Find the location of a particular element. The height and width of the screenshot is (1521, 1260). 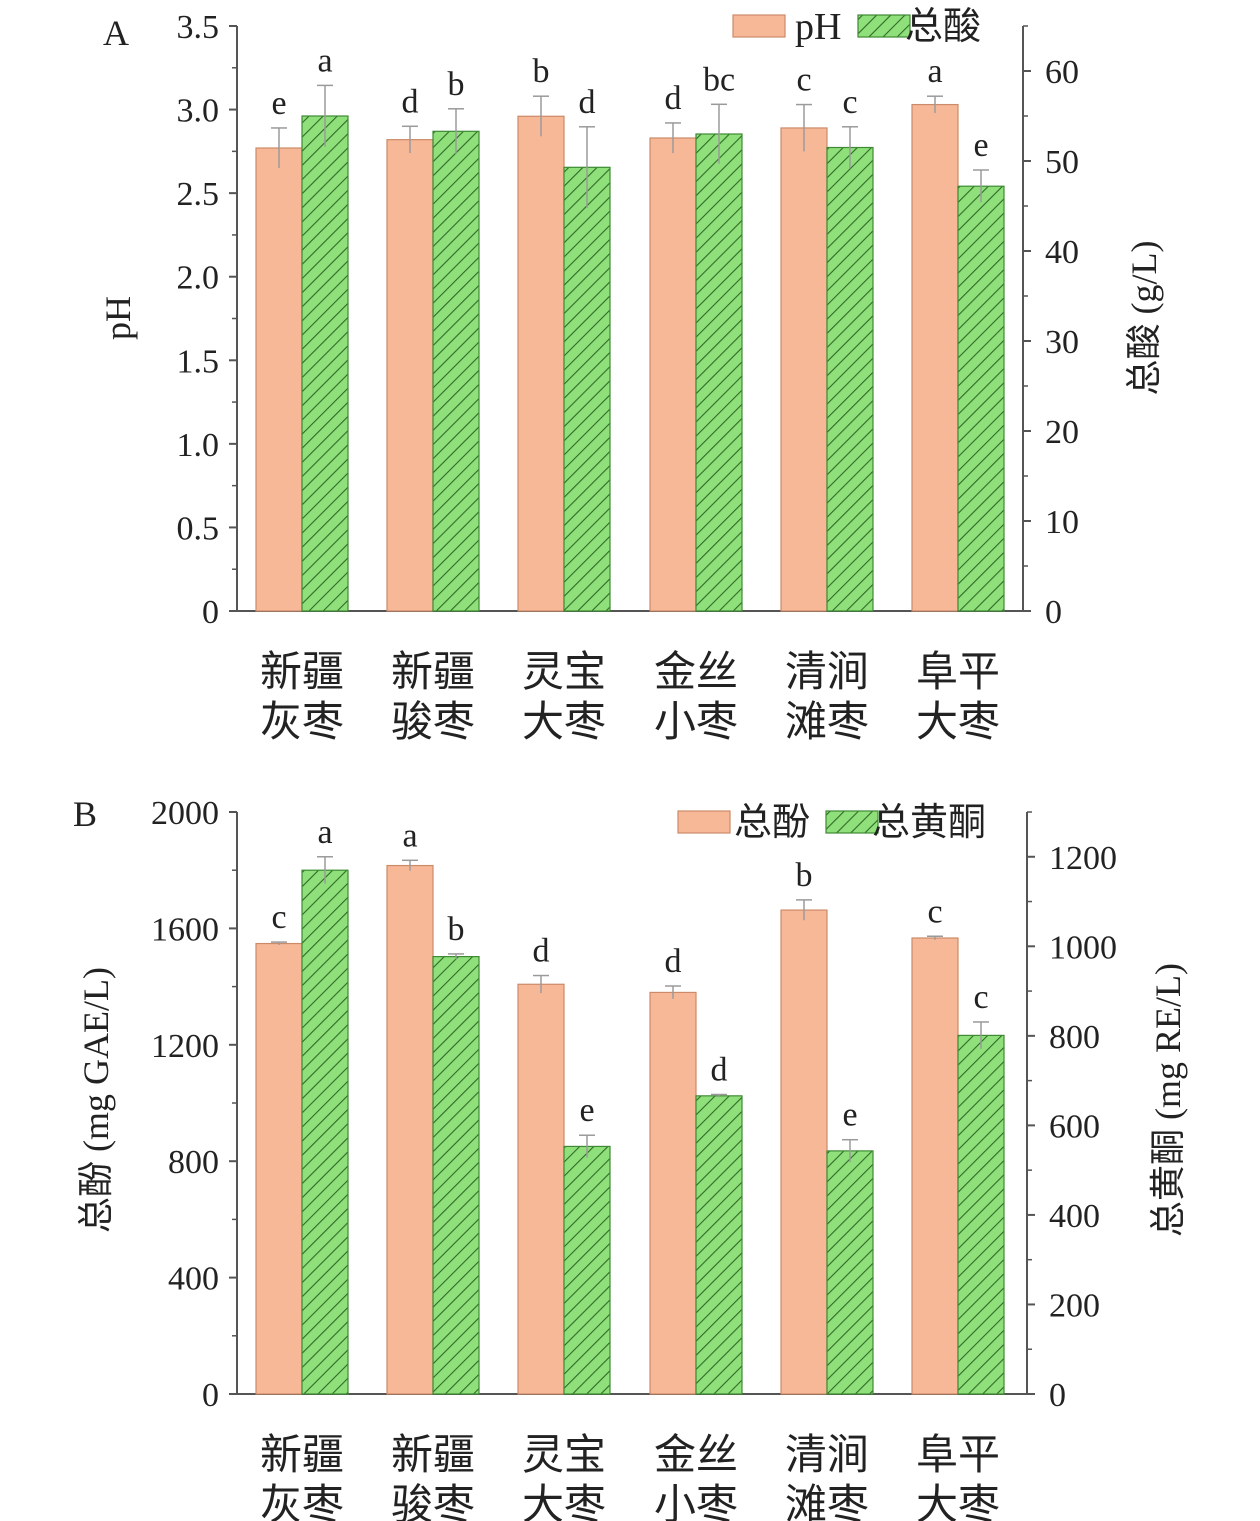

panel-b-category-label: 新疆 is located at coordinates (302, 1456).